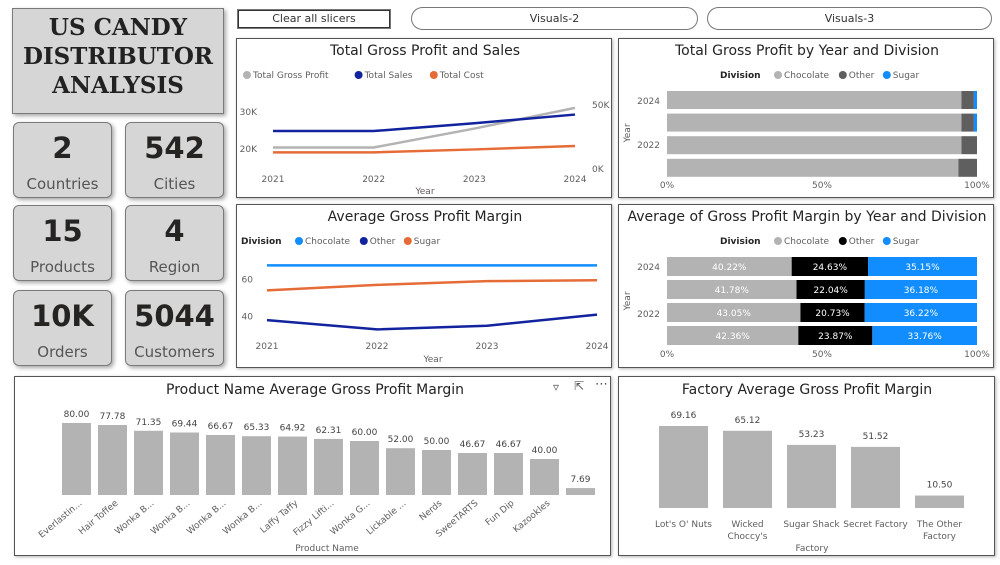 This screenshot has height=565, width=1000. I want to click on kpi-label: Cities, so click(174, 184).